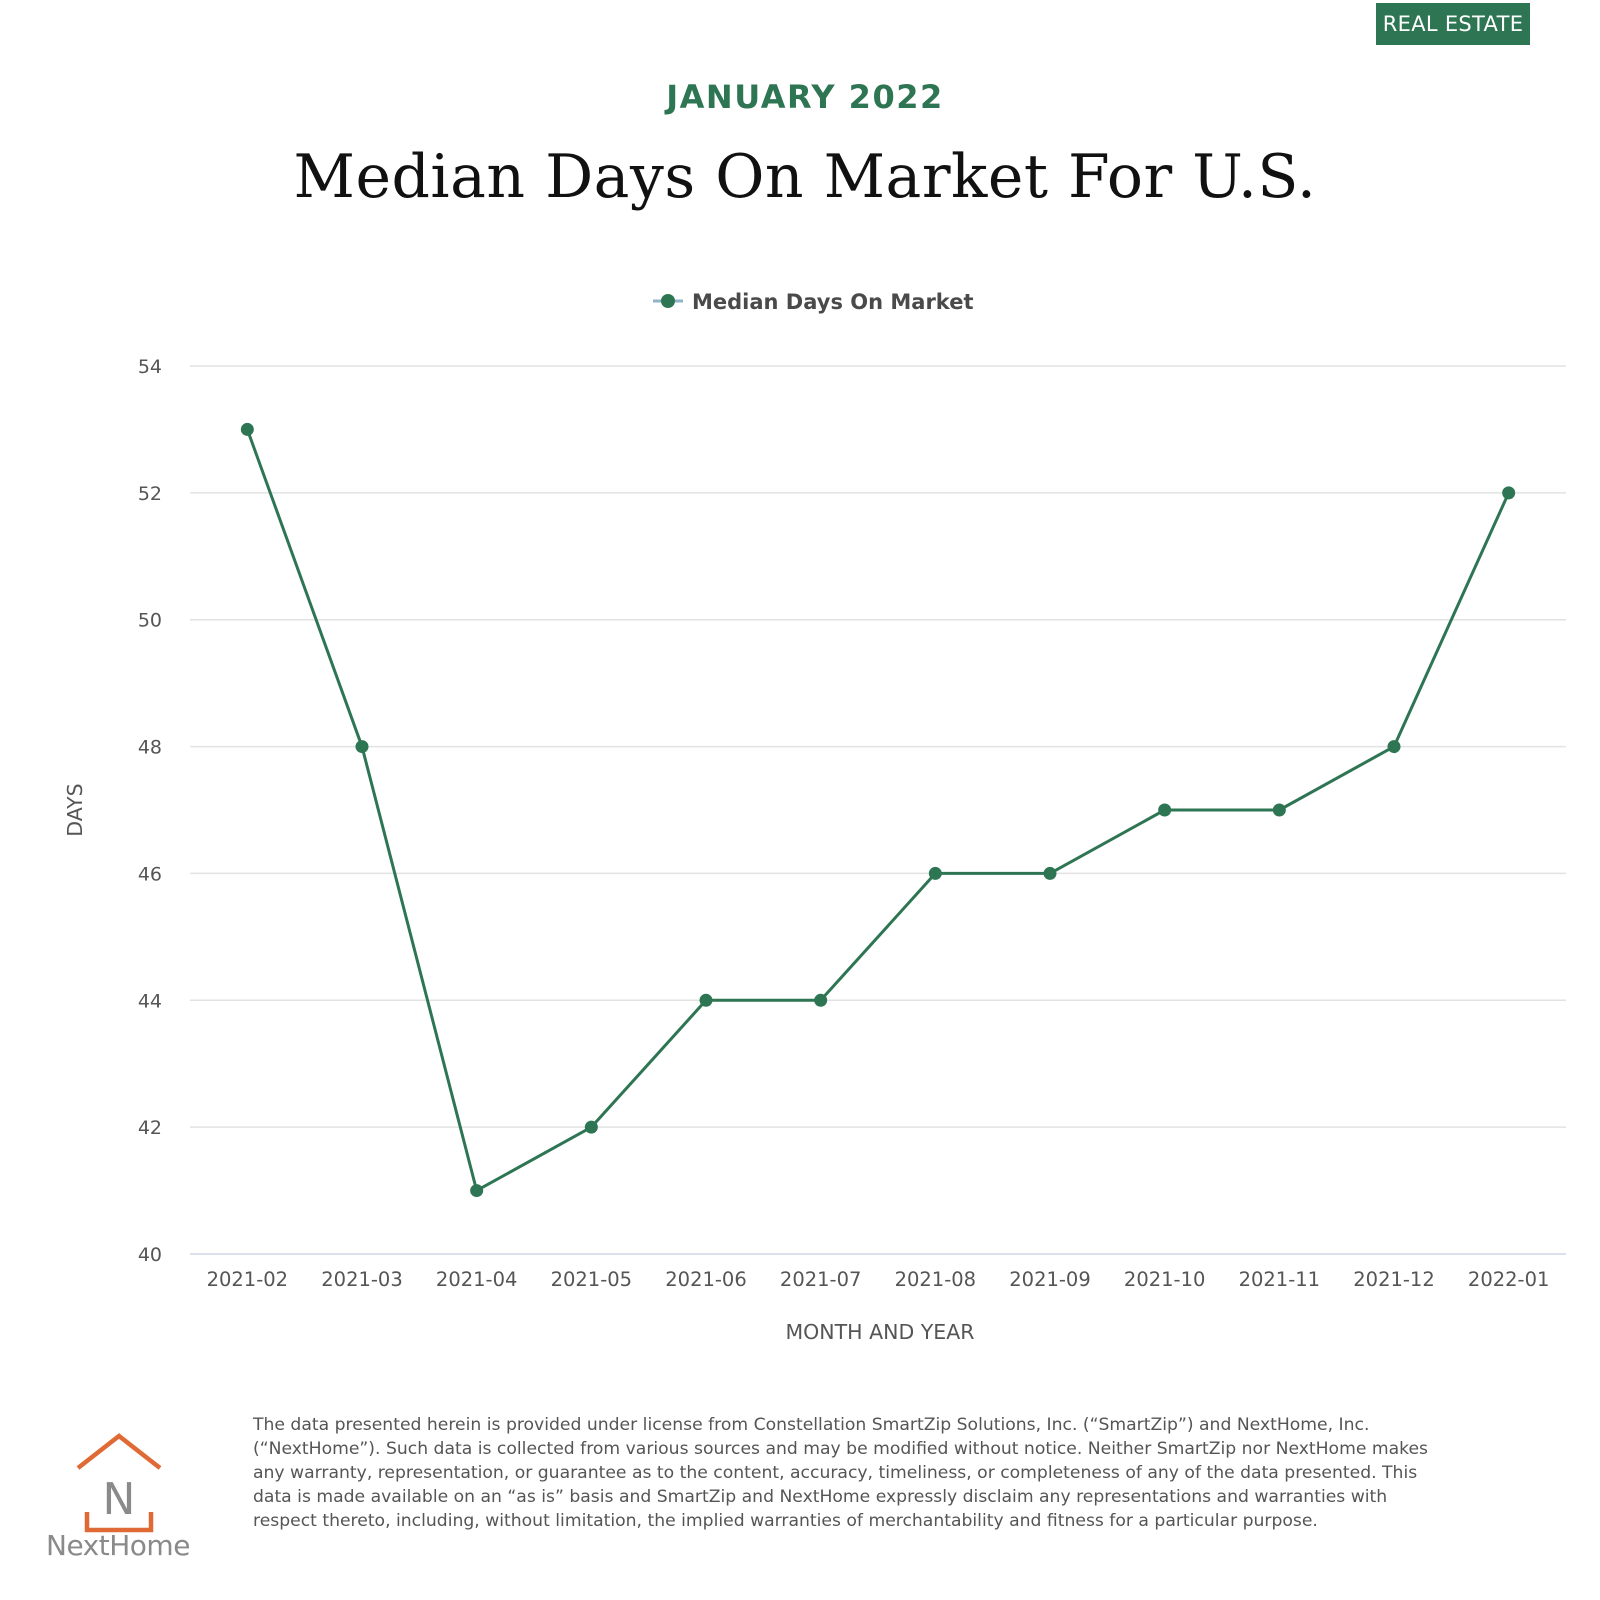  I want to click on y-tick-label: 44, so click(150, 1001).